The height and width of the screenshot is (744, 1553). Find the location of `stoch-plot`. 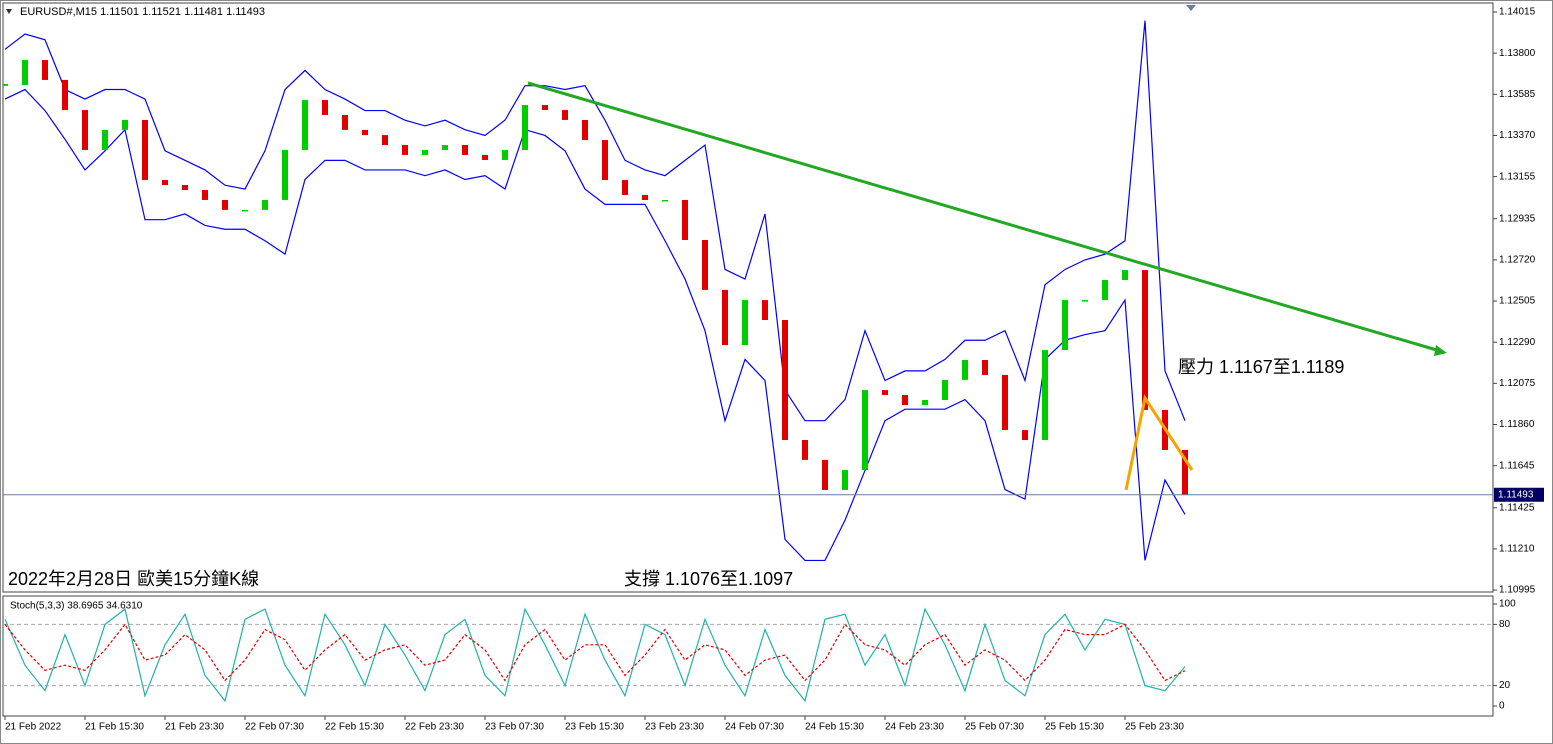

stoch-plot is located at coordinates (748, 655).